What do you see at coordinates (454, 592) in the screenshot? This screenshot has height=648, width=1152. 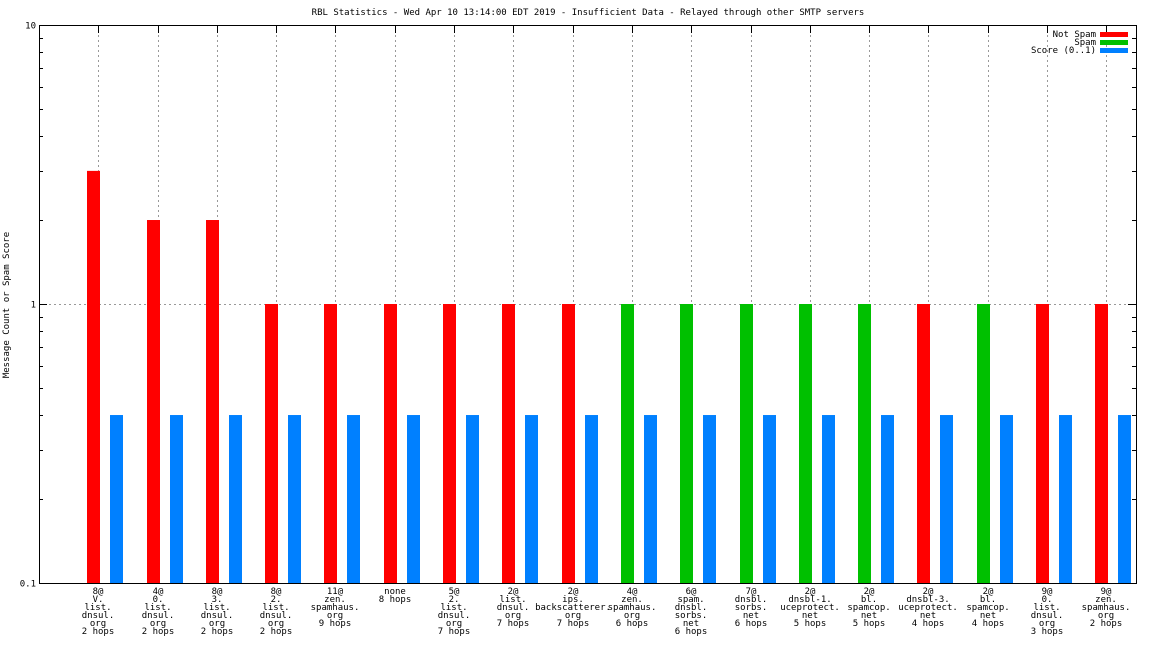 I see `x-tick-label: 5@` at bounding box center [454, 592].